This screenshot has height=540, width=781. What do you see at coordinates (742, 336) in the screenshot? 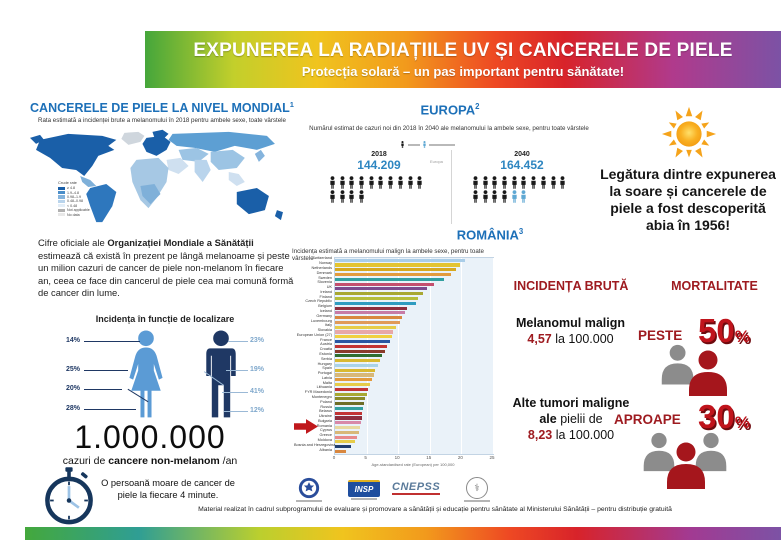
I see `peste-percent-sign: %` at bounding box center [742, 336].